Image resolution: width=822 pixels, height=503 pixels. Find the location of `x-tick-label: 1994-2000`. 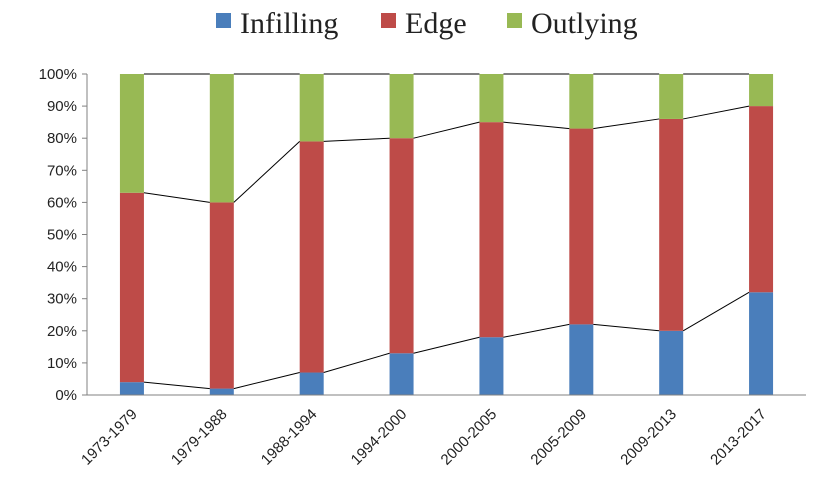

x-tick-label: 1994-2000 is located at coordinates (379, 437).